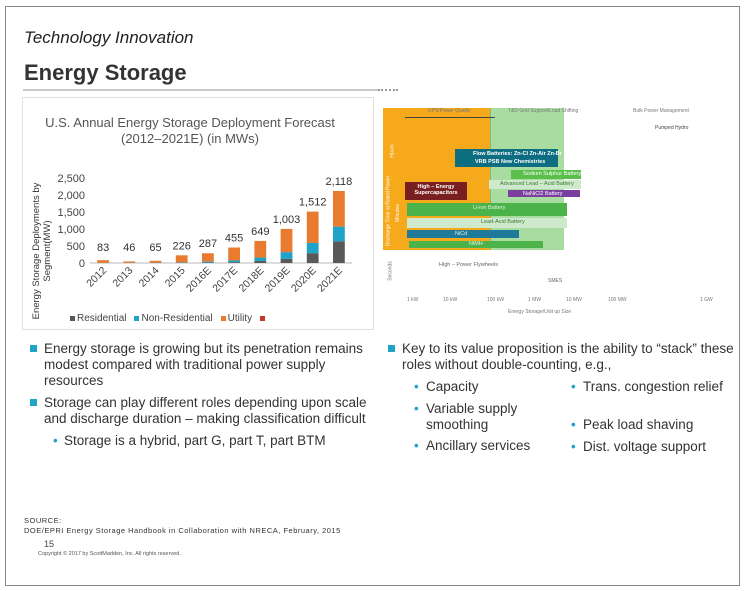 This screenshot has height=591, width=745. Describe the element at coordinates (234, 239) in the screenshot. I see `bar-total-label: 455` at that location.